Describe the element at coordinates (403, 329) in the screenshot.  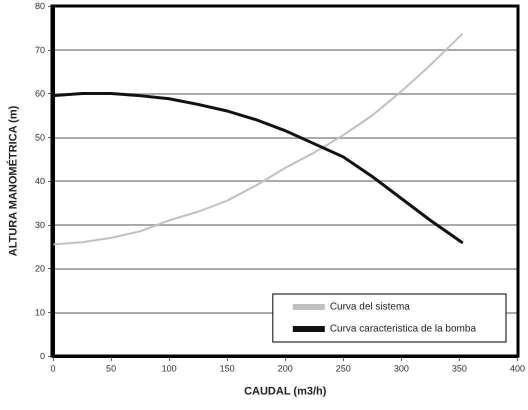
I see `legend-label: Curva caracteristica de la bomba` at that location.